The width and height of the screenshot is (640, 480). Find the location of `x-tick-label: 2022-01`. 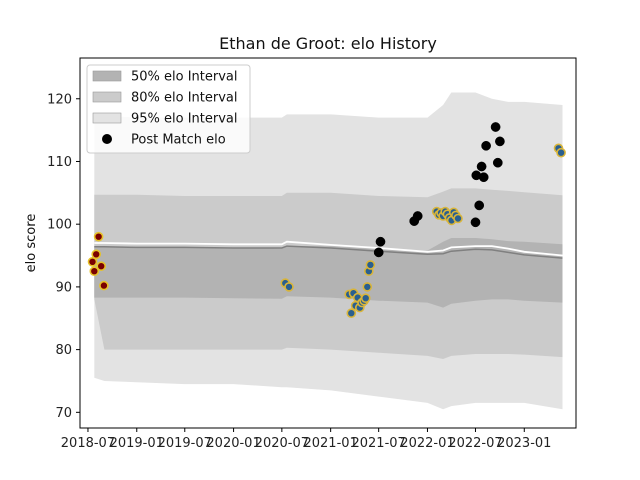

x-tick-label: 2022-01 is located at coordinates (427, 443).